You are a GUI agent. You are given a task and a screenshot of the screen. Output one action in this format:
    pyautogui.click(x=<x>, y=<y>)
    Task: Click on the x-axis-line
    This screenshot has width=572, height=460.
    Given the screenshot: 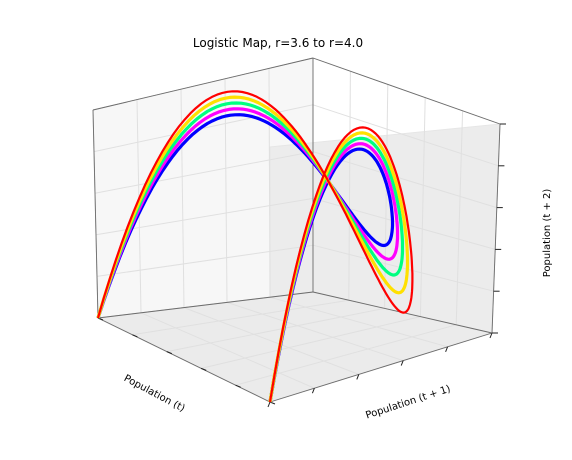 What is the action you would take?
    pyautogui.click(x=184, y=360)
    